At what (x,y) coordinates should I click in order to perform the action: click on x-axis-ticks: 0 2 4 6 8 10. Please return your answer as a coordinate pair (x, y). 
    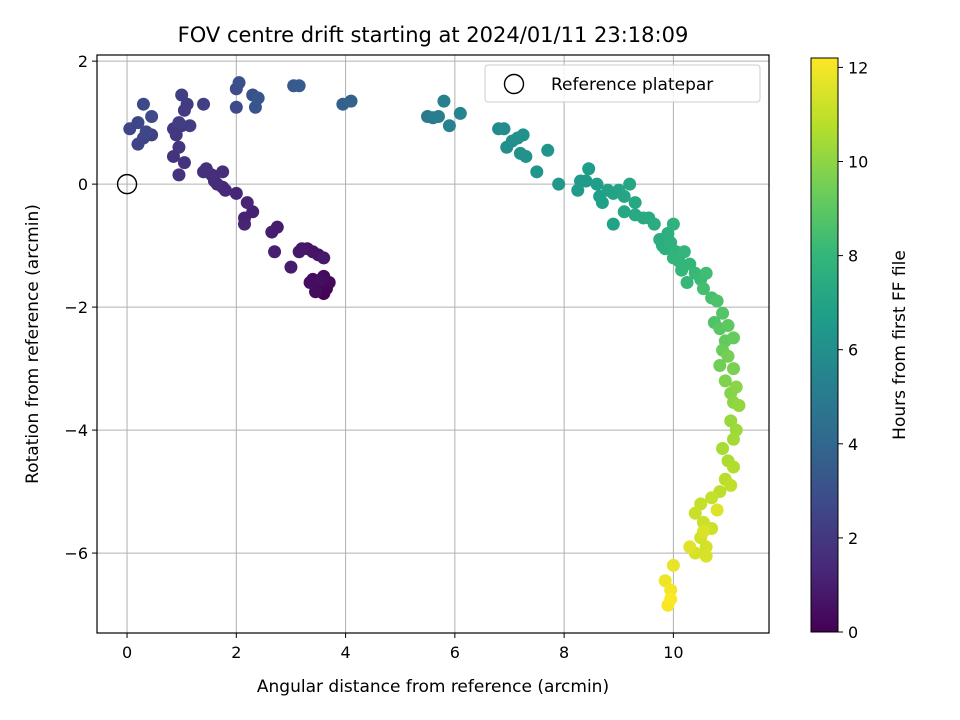
    Looking at the image, I should click on (403, 647).